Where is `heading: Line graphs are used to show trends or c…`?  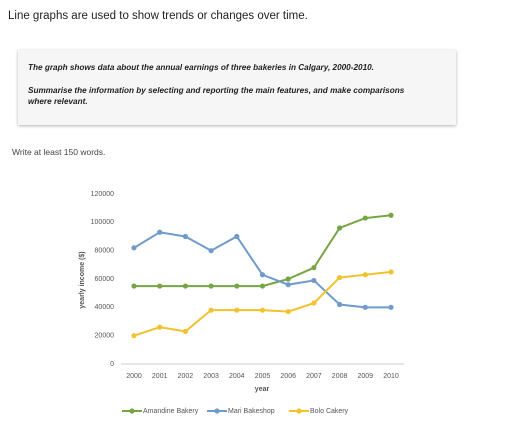 heading: Line graphs are used to show trends or c… is located at coordinates (158, 16).